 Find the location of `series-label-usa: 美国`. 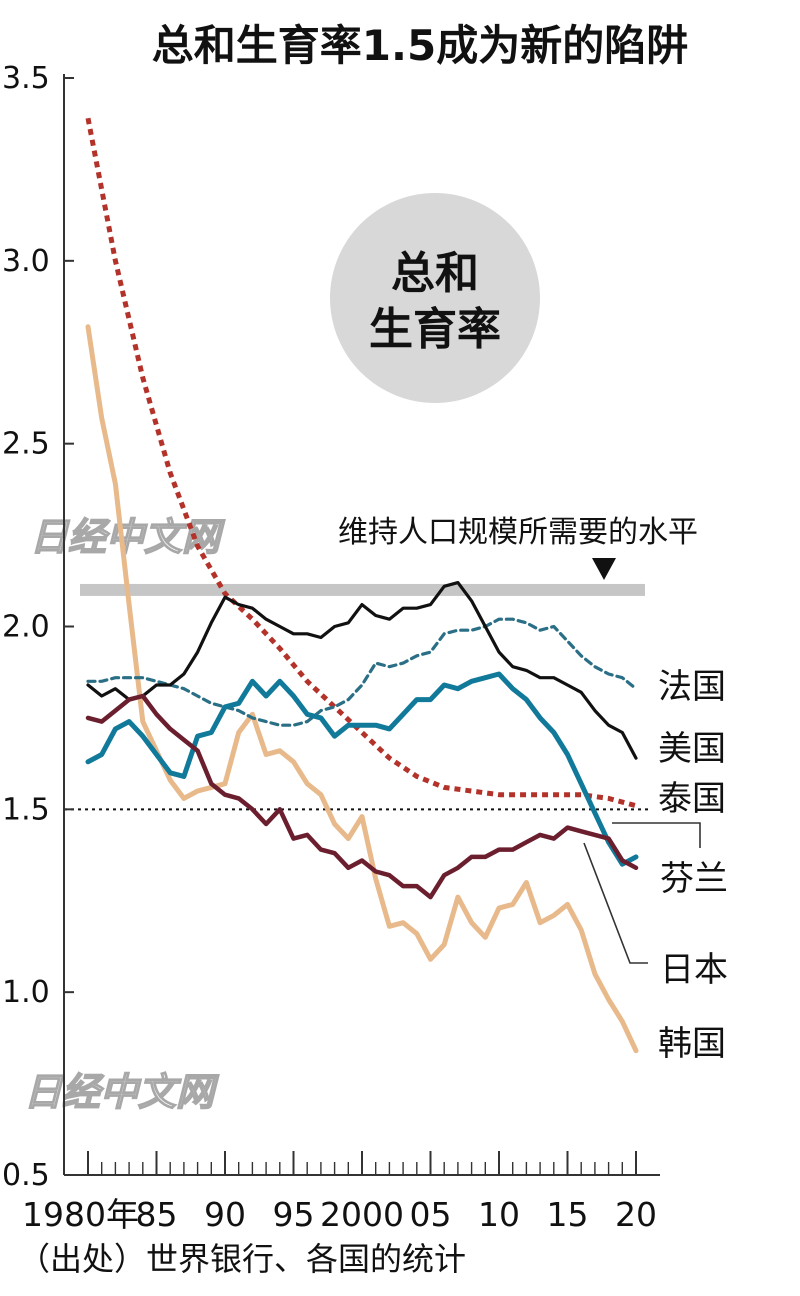

series-label-usa: 美国 is located at coordinates (692, 749).